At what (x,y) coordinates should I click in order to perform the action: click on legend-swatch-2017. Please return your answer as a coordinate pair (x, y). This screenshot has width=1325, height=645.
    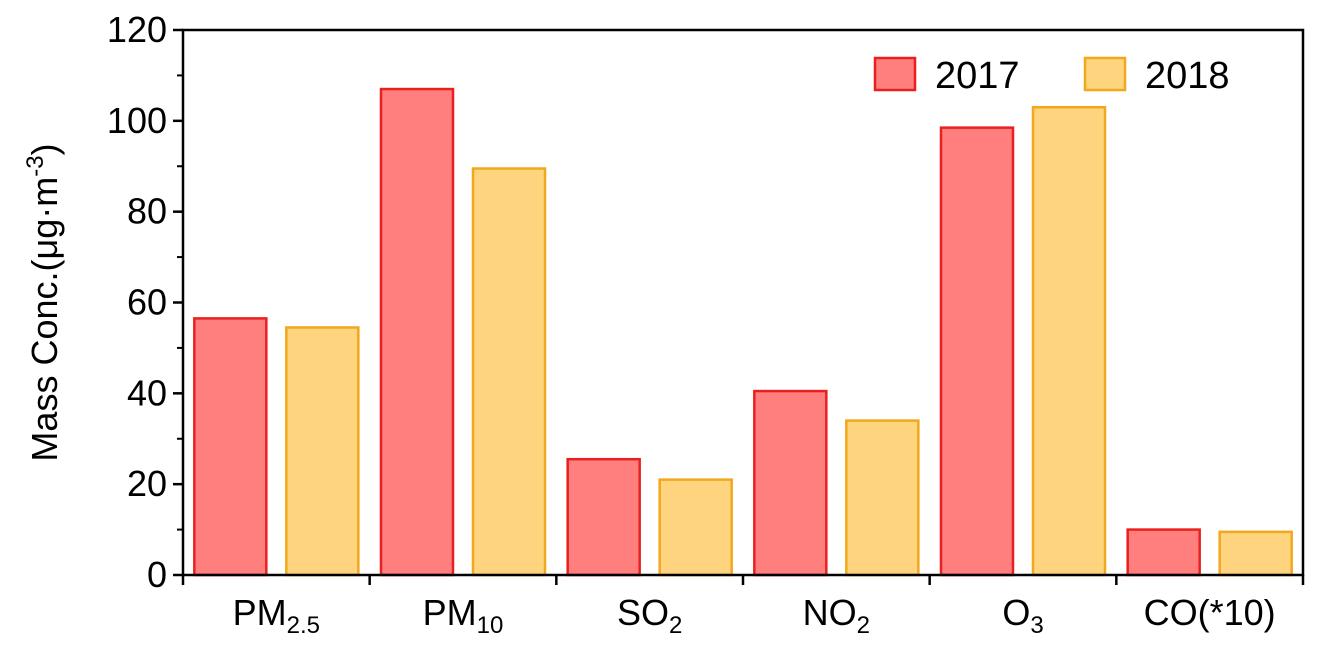
    Looking at the image, I should click on (895, 74).